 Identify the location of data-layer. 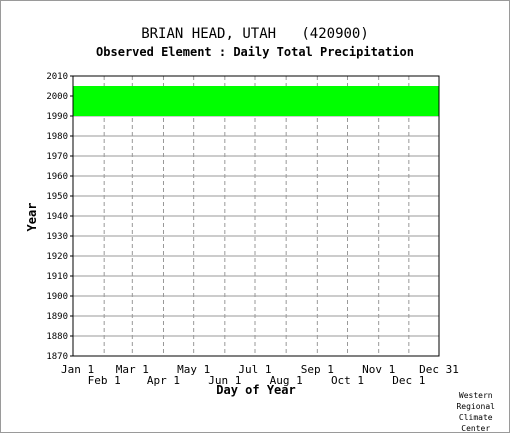
(256, 101).